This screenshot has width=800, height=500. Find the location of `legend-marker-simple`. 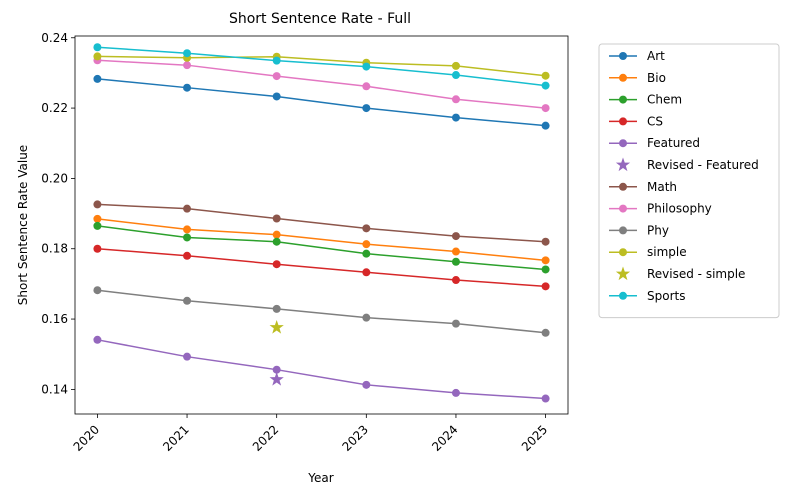

legend-marker-simple is located at coordinates (623, 252).